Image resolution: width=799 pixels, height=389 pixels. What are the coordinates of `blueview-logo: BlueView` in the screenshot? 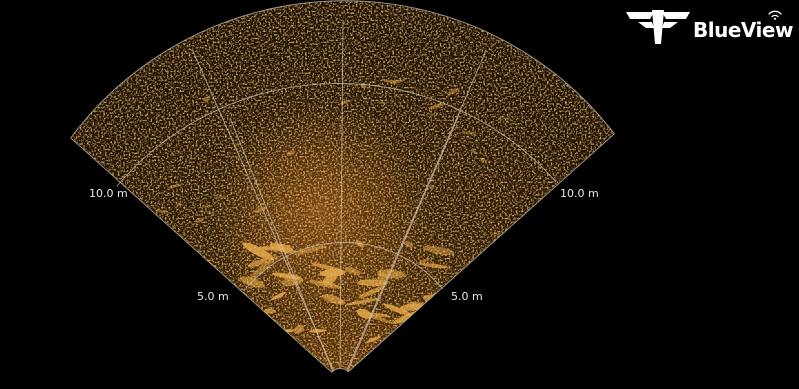 It's located at (711, 26).